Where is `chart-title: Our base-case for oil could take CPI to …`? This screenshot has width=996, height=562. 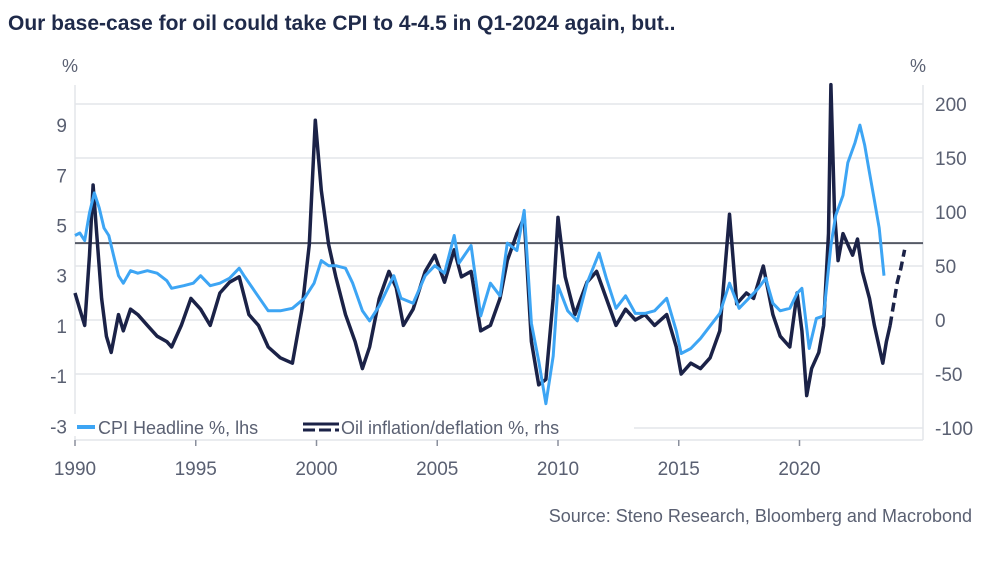
chart-title: Our base-case for oil could take CPI to … is located at coordinates (342, 23).